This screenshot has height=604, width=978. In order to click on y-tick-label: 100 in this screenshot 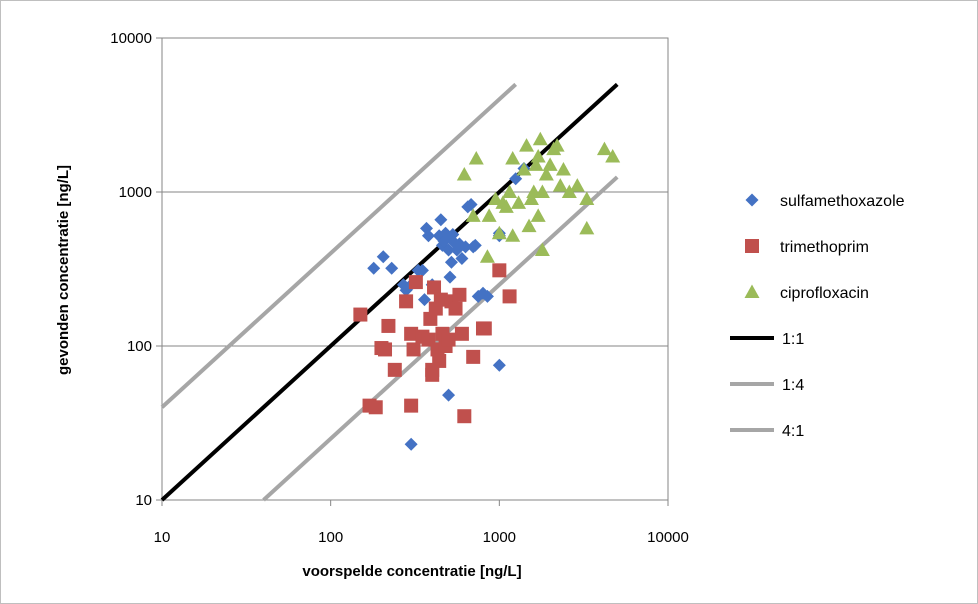, I will do `click(139, 346)`.